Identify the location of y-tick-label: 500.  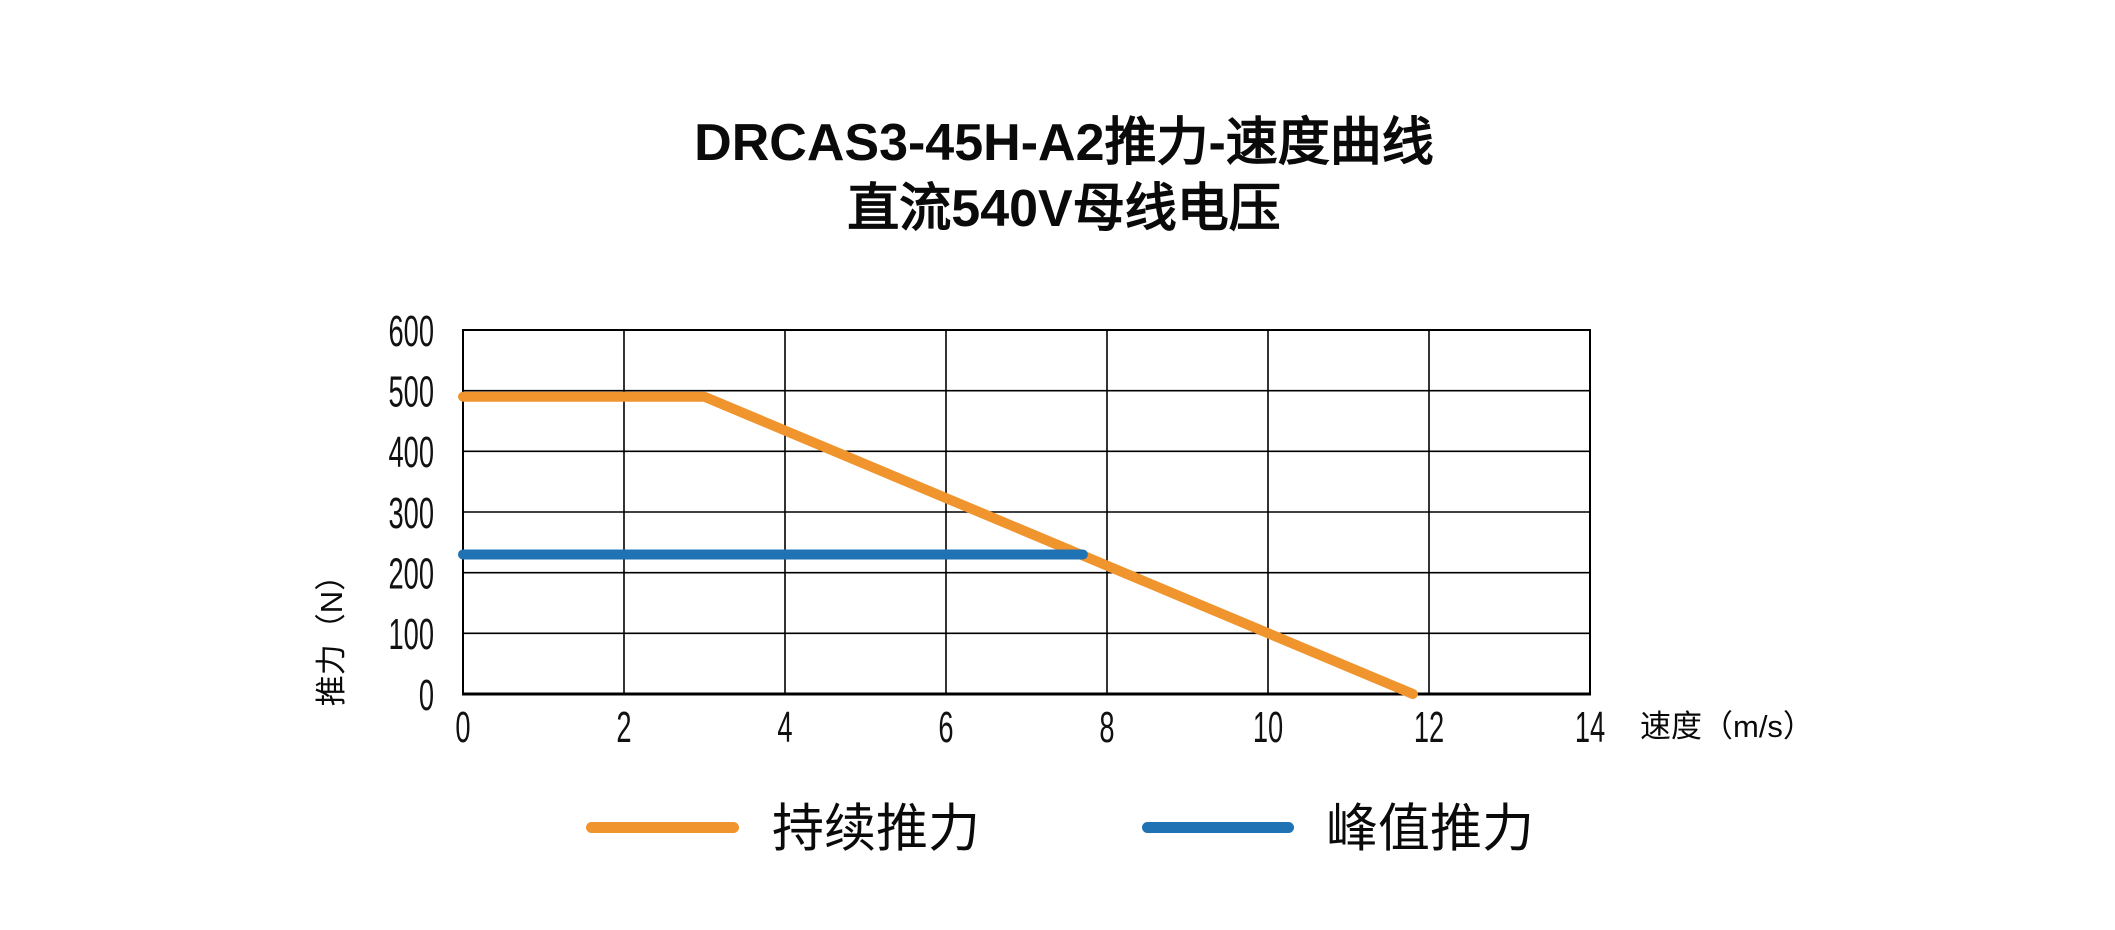
(411, 391).